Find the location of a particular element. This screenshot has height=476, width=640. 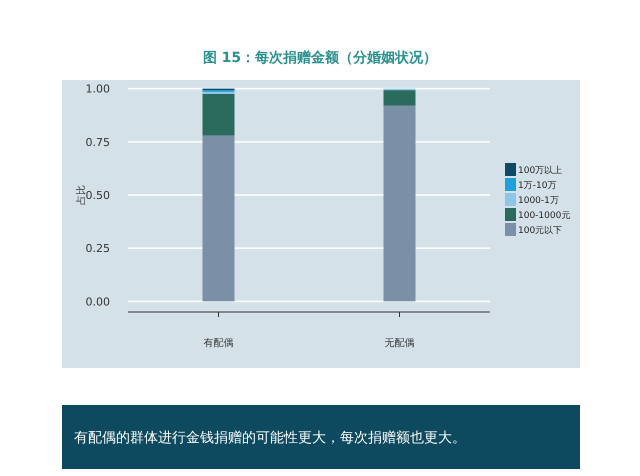

x-tick-label: 有配偶 is located at coordinates (219, 343).